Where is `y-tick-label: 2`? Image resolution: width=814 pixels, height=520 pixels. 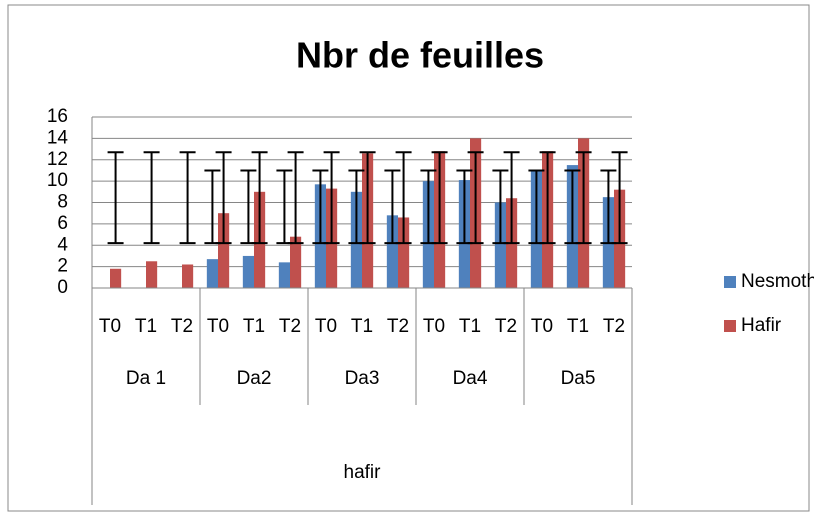 y-tick-label: 2 is located at coordinates (62, 266).